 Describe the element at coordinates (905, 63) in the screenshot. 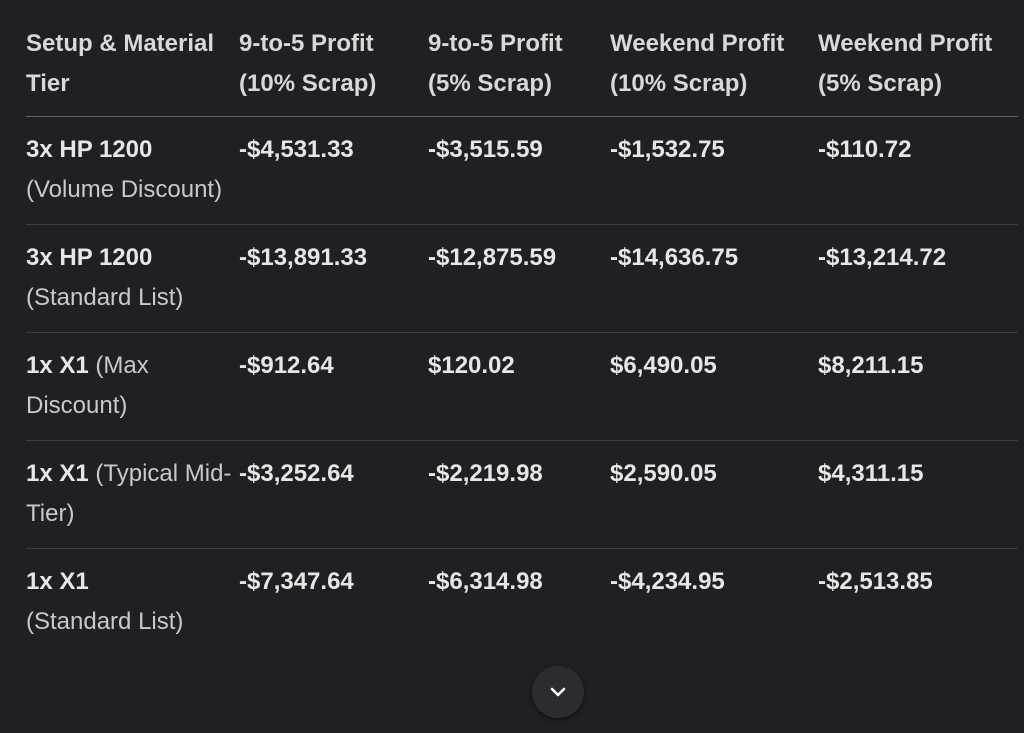

I see `column-header-weekend-5-scrap: Weekend Profit (5% Scrap)` at that location.